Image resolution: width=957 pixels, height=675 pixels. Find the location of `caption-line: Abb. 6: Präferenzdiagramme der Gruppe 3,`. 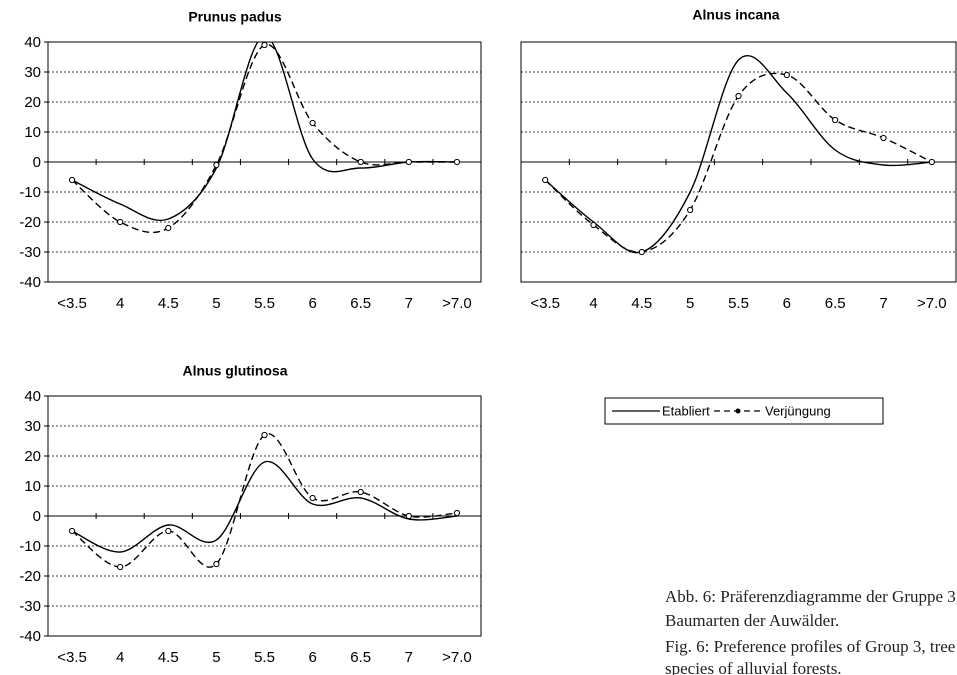

caption-line: Abb. 6: Präferenzdiagramme der Gruppe 3, is located at coordinates (811, 596).